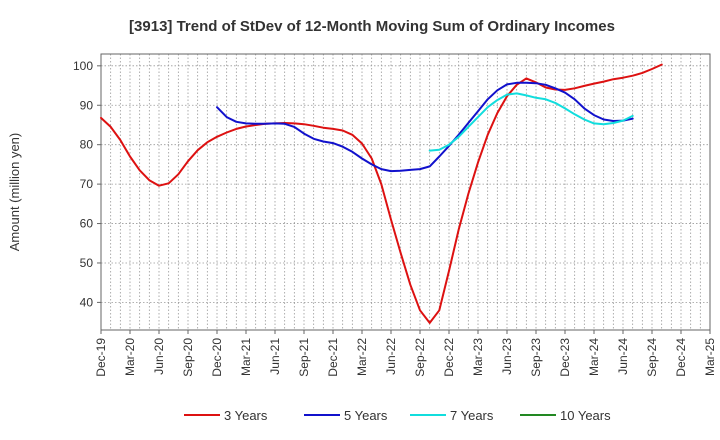  Describe the element at coordinates (594, 357) in the screenshot. I see `x-tick-label: Mar-24` at that location.